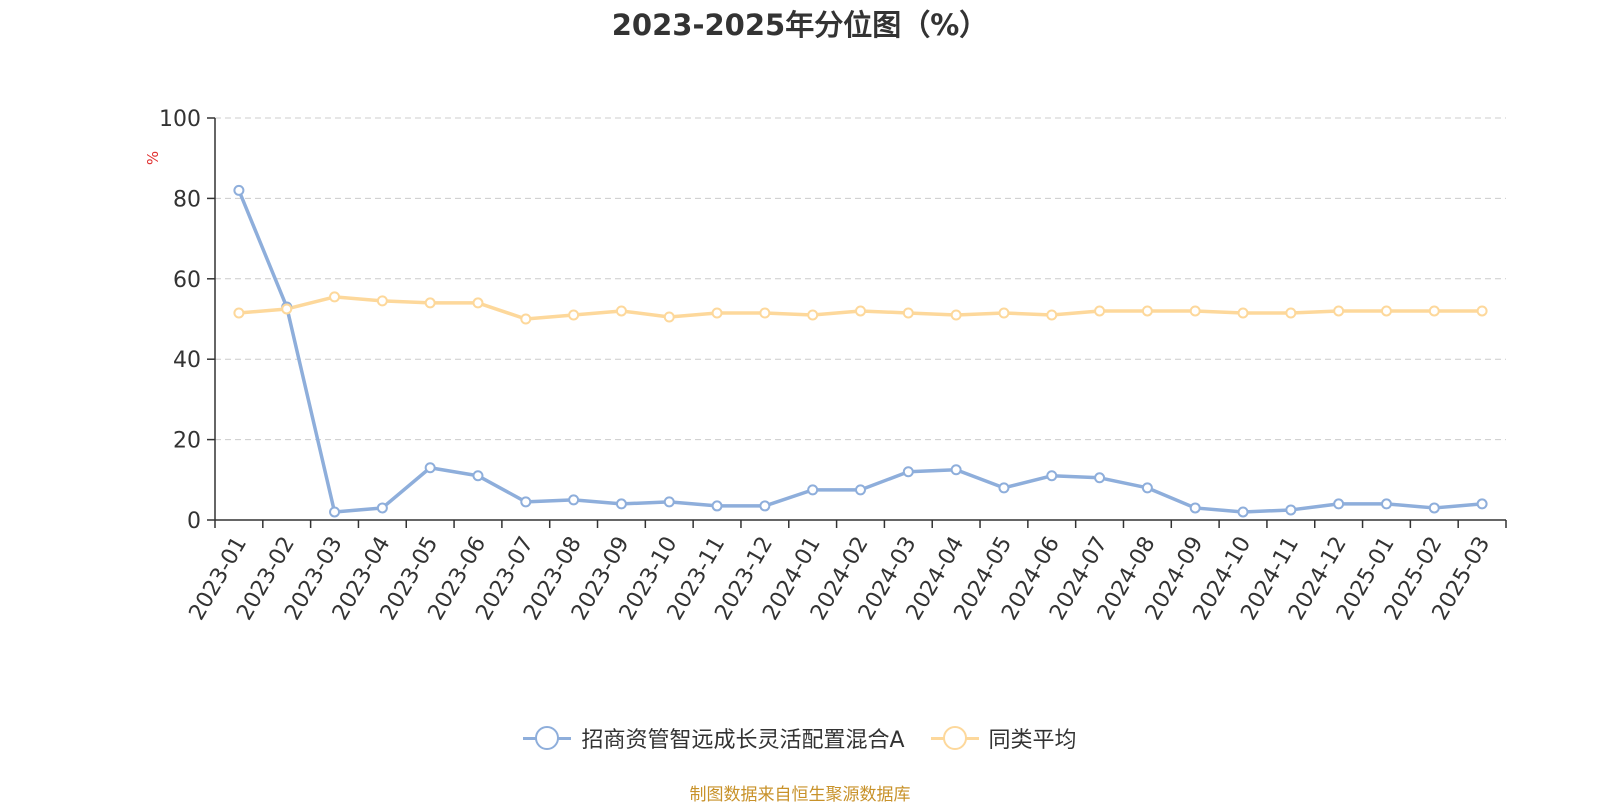 This screenshot has width=1600, height=805. I want to click on legend-item-series-a: 招商资管智远成长灵活配置混合A, so click(714, 738).